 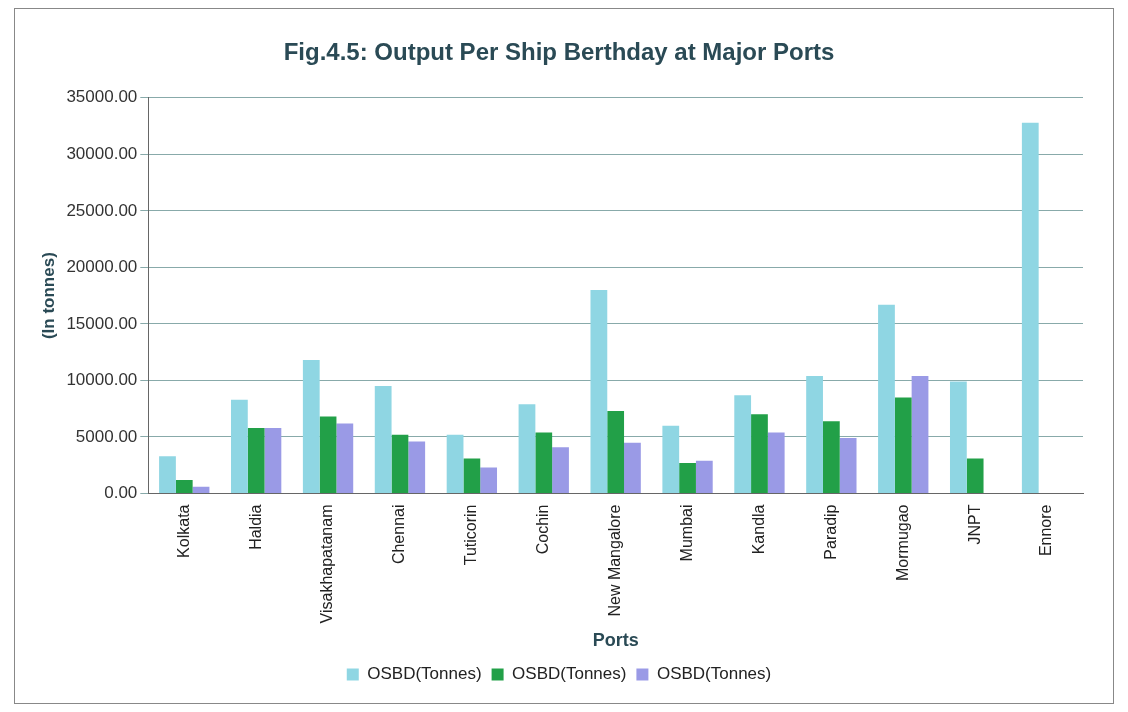 I want to click on y-tick-label: 25000.00, so click(x=102, y=210).